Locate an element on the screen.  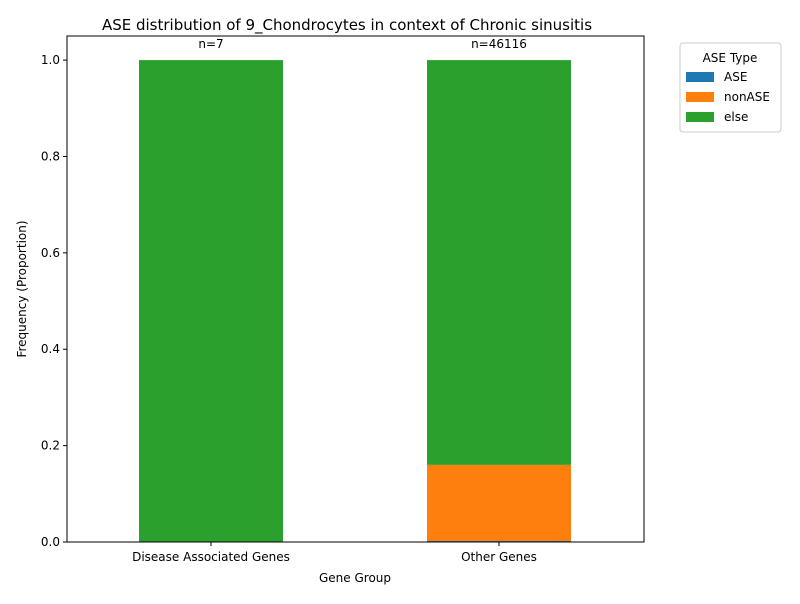
legend-label-ase: ASE is located at coordinates (735, 77).